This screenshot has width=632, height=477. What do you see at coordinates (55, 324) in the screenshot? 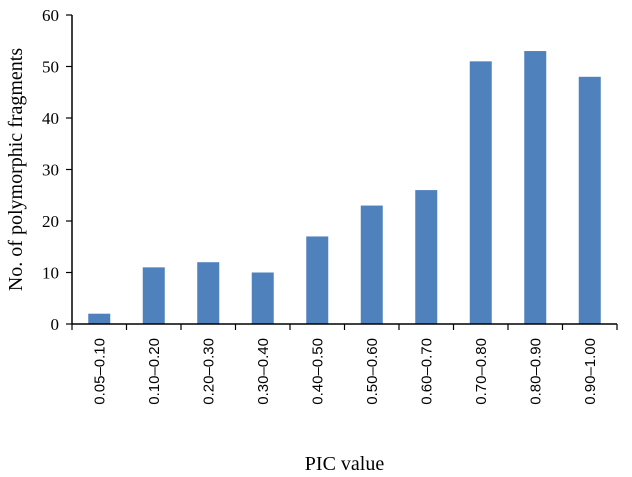
I see `y-tick-label: 0` at bounding box center [55, 324].